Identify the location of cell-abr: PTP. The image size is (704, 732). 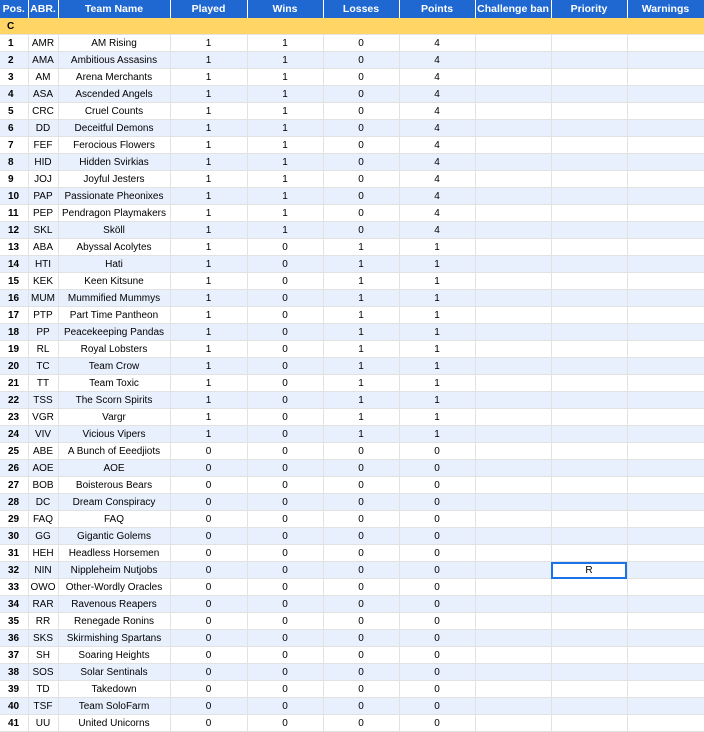
(43, 315).